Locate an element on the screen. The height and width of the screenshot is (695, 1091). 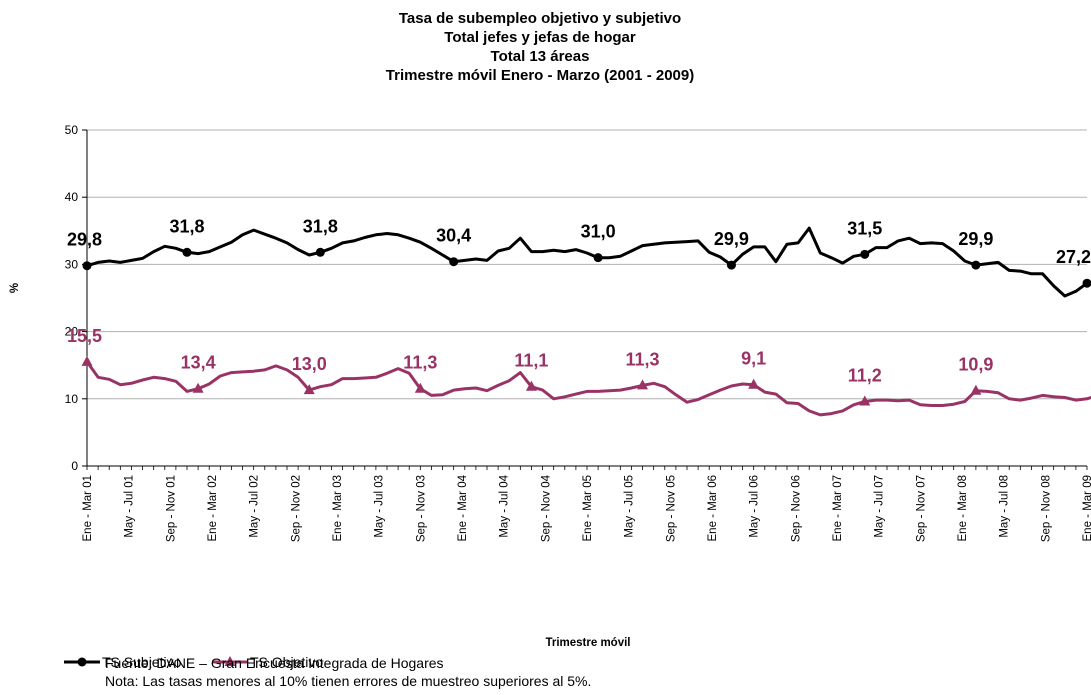
x-tick-label: Ene - Mar 07 is located at coordinates (838, 508).